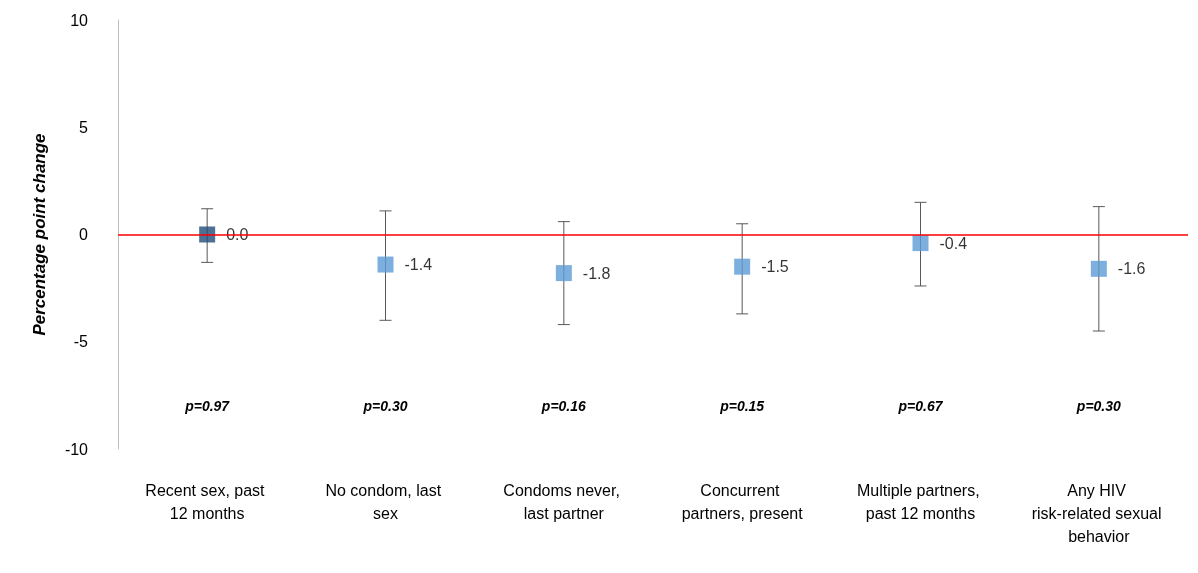 The height and width of the screenshot is (573, 1198). I want to click on data-label: -0.4, so click(953, 243).